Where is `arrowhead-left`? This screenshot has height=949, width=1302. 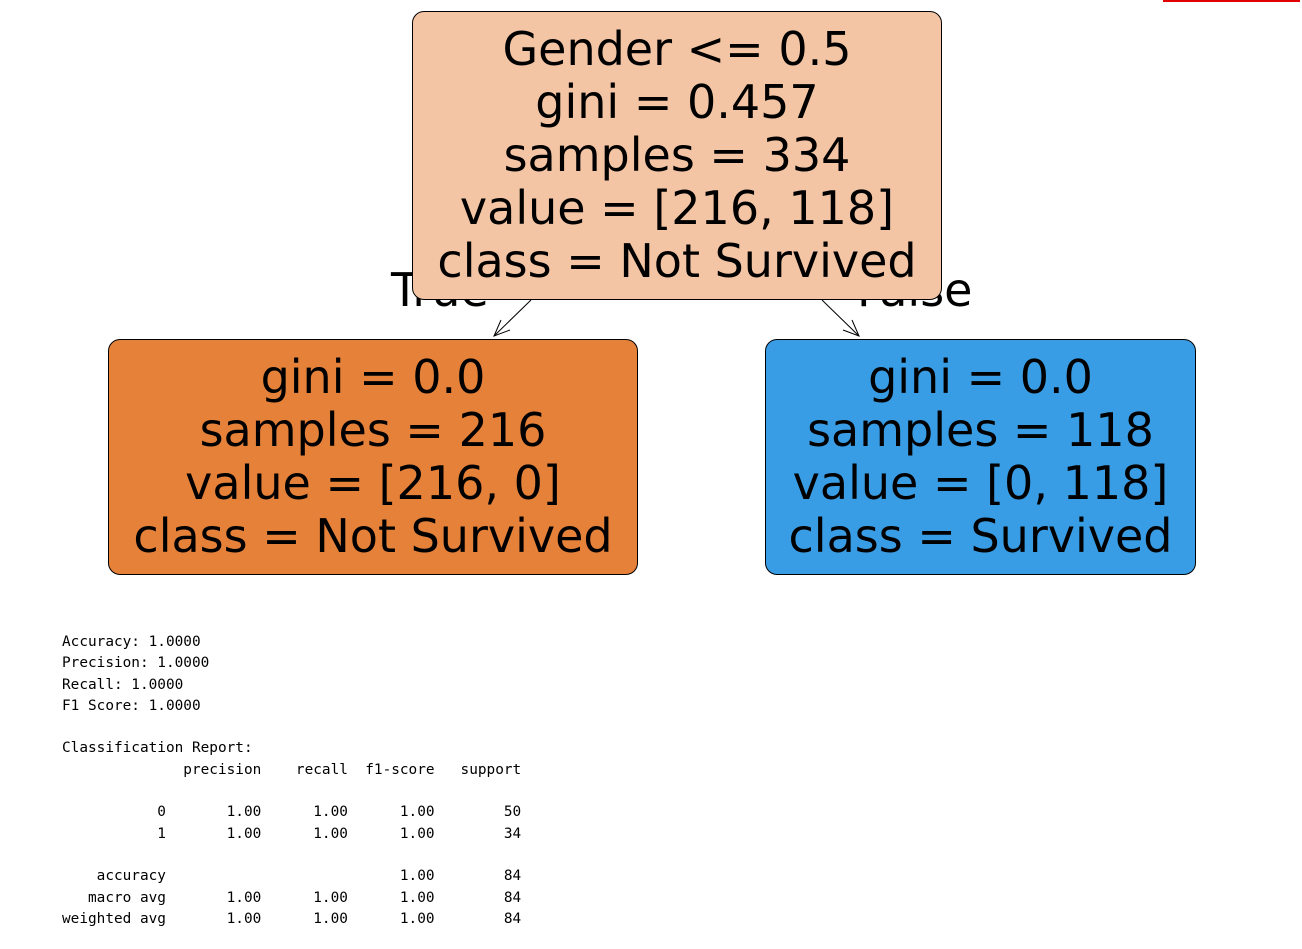
arrowhead-left is located at coordinates (502, 328).